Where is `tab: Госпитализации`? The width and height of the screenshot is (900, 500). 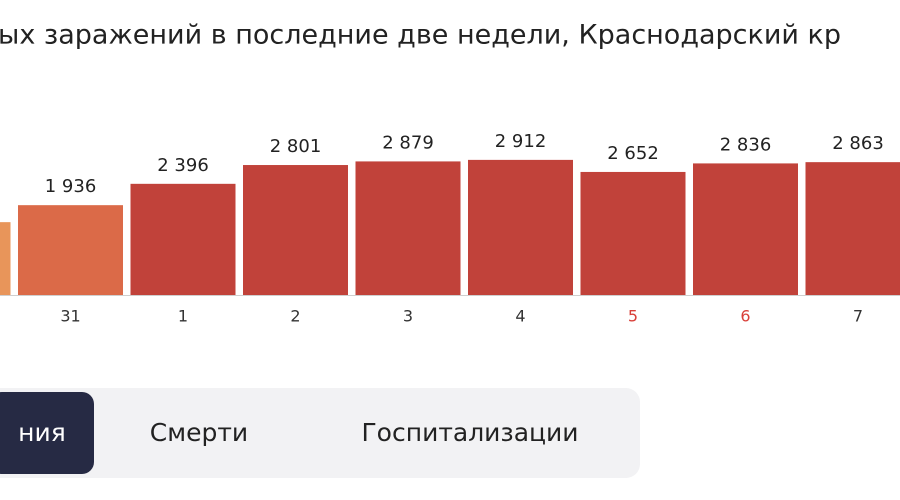 tab: Госпитализации is located at coordinates (469, 432).